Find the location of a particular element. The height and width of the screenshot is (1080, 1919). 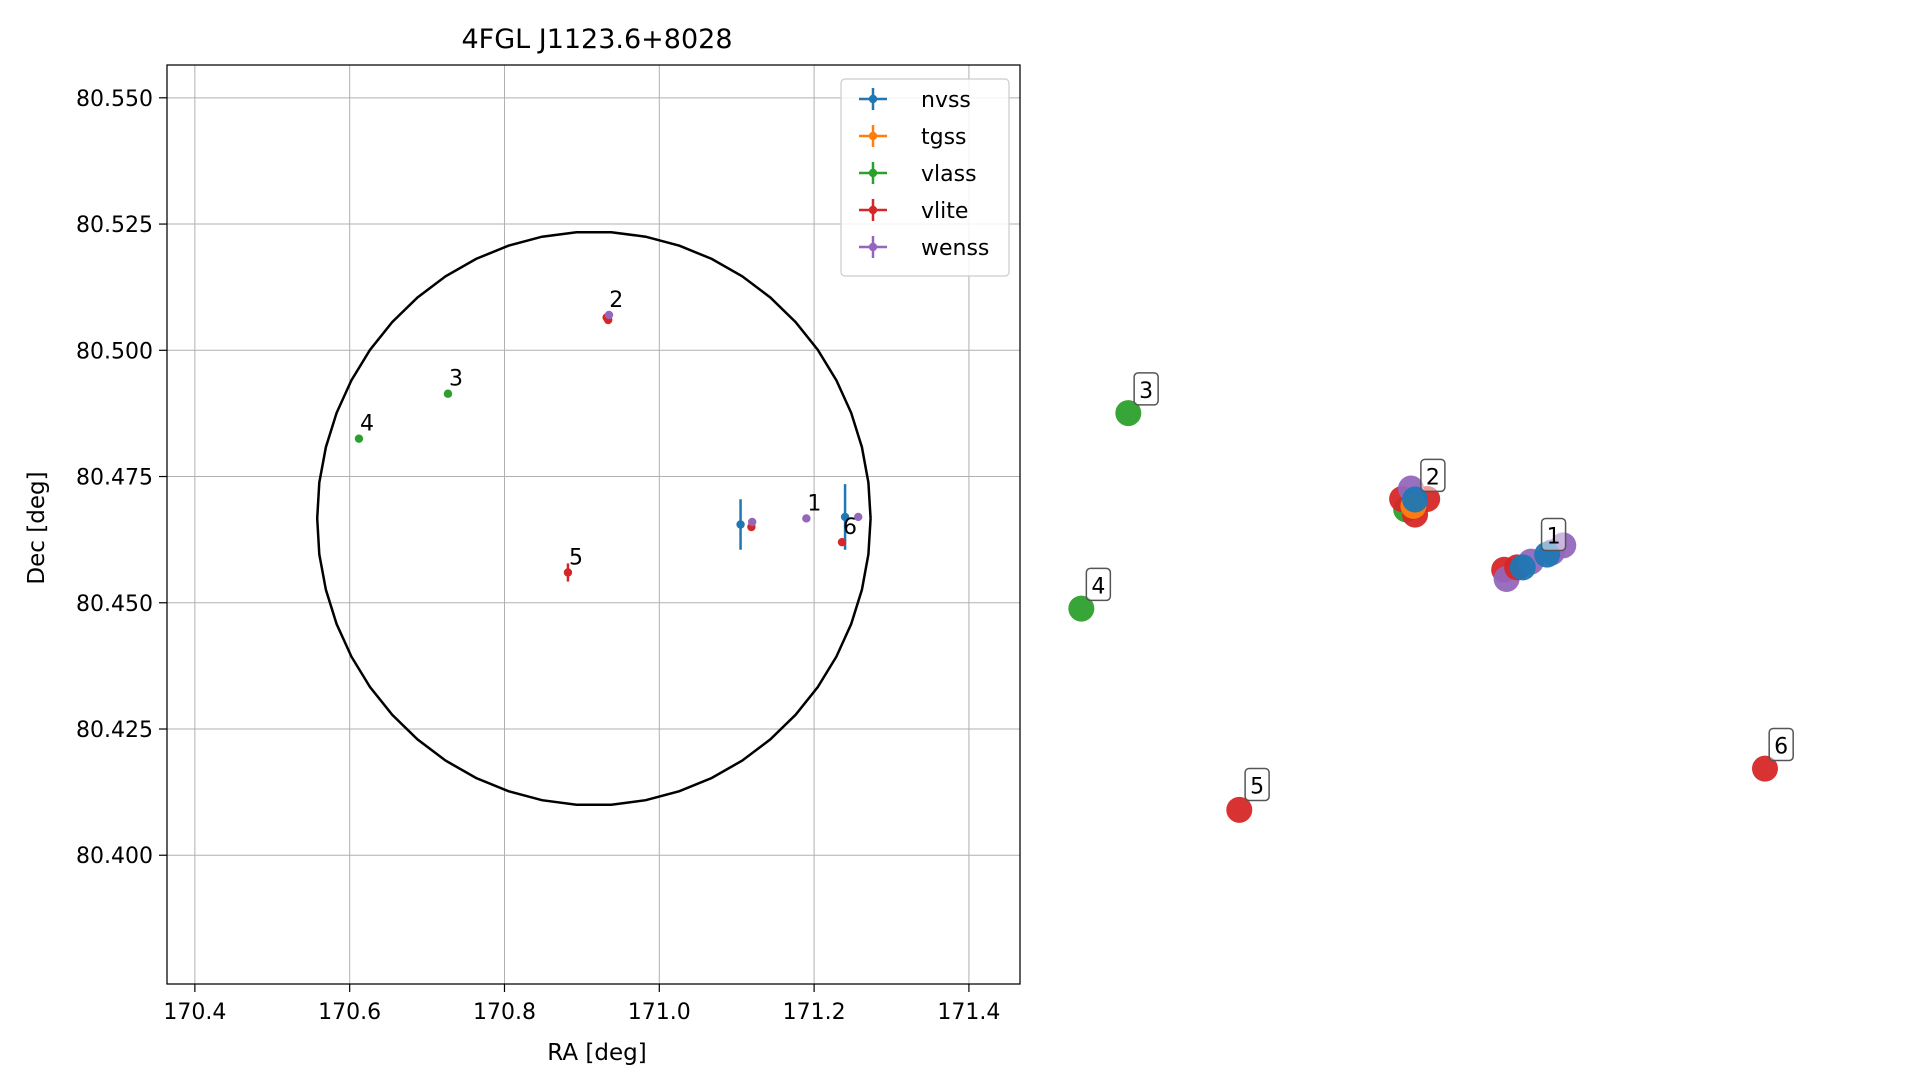

x-tick-label: 170.4 is located at coordinates (194, 1012).